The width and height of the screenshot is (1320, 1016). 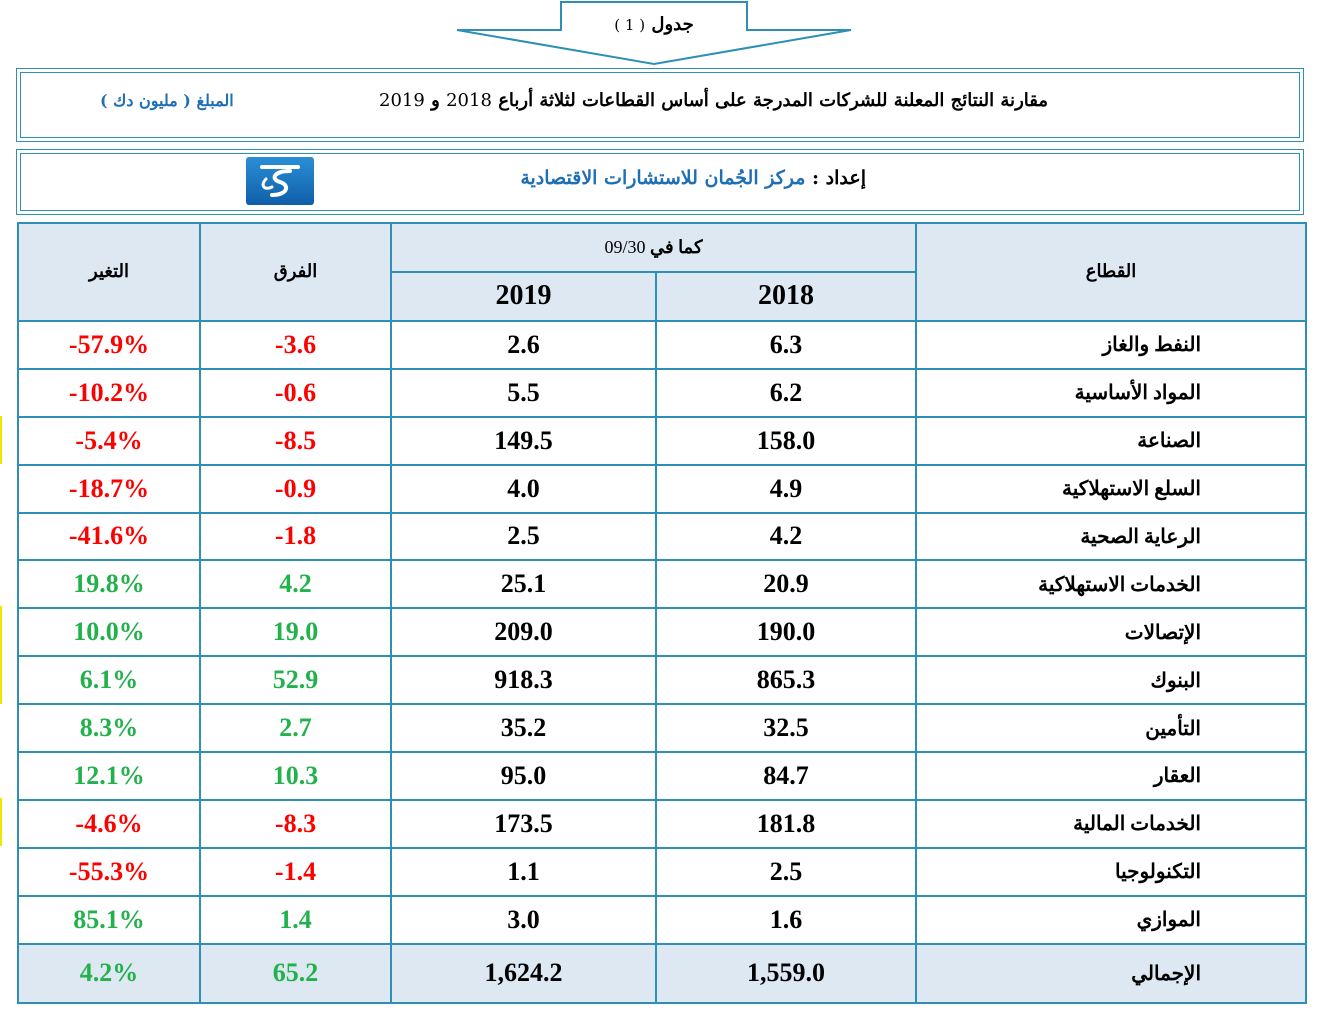 I want to click on row-sector: الرعاية الصحية, so click(x=1111, y=536).